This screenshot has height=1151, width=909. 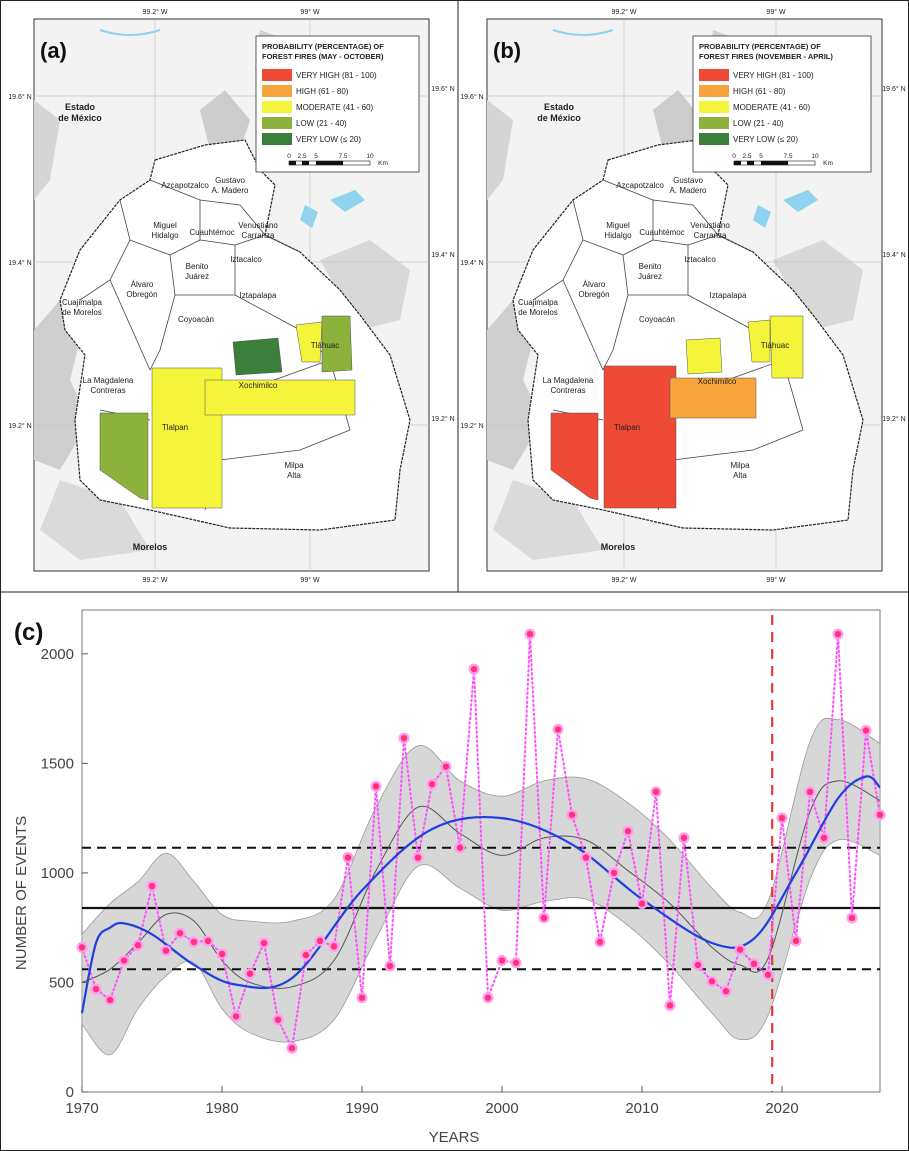 I want to click on zone-tlahuac-east-a, so click(x=337, y=344).